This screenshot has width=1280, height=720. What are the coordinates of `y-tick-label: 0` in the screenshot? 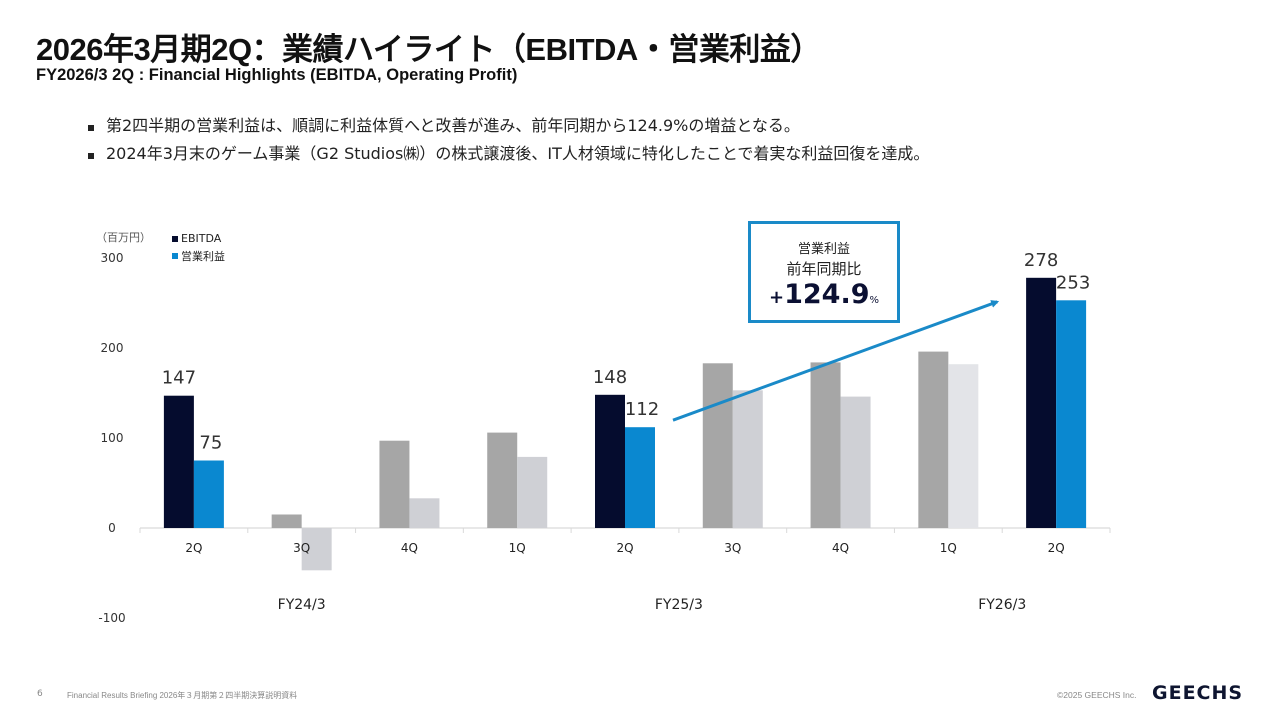 It's located at (112, 528).